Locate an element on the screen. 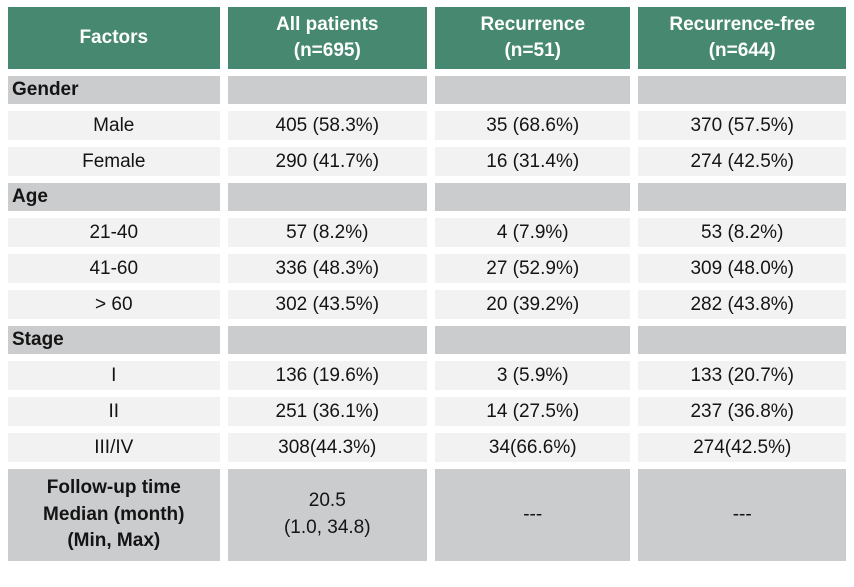 The height and width of the screenshot is (587, 854). value-cell-recurrence: 16 (31.4%) is located at coordinates (533, 161).